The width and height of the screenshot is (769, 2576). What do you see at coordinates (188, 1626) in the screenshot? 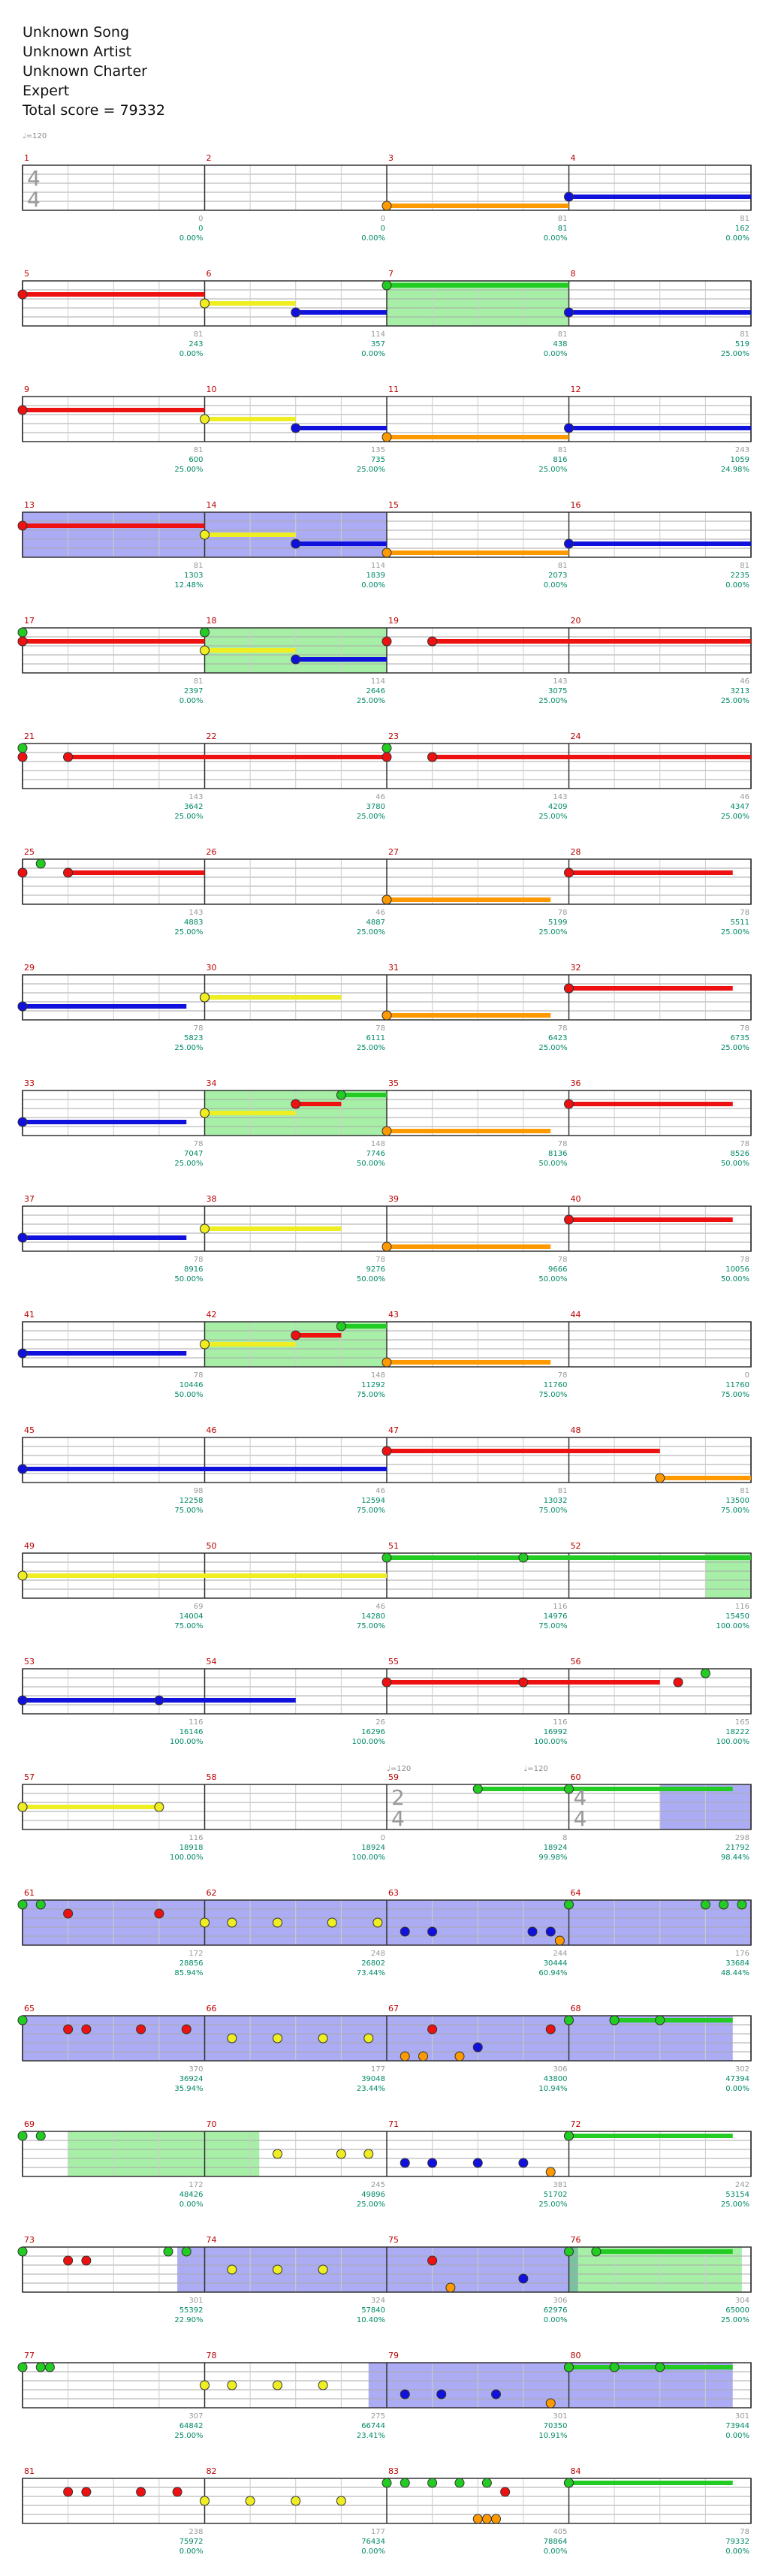
I see `measure-sp-meter: 75.00%` at bounding box center [188, 1626].